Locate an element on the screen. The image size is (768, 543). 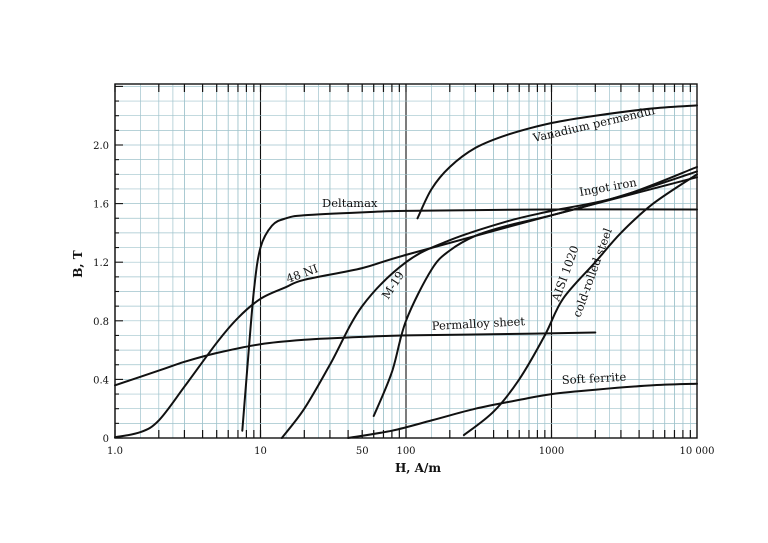
x-tick-labels: 1.0 10 50 100 1000 10 000 is located at coordinates (410, 451).